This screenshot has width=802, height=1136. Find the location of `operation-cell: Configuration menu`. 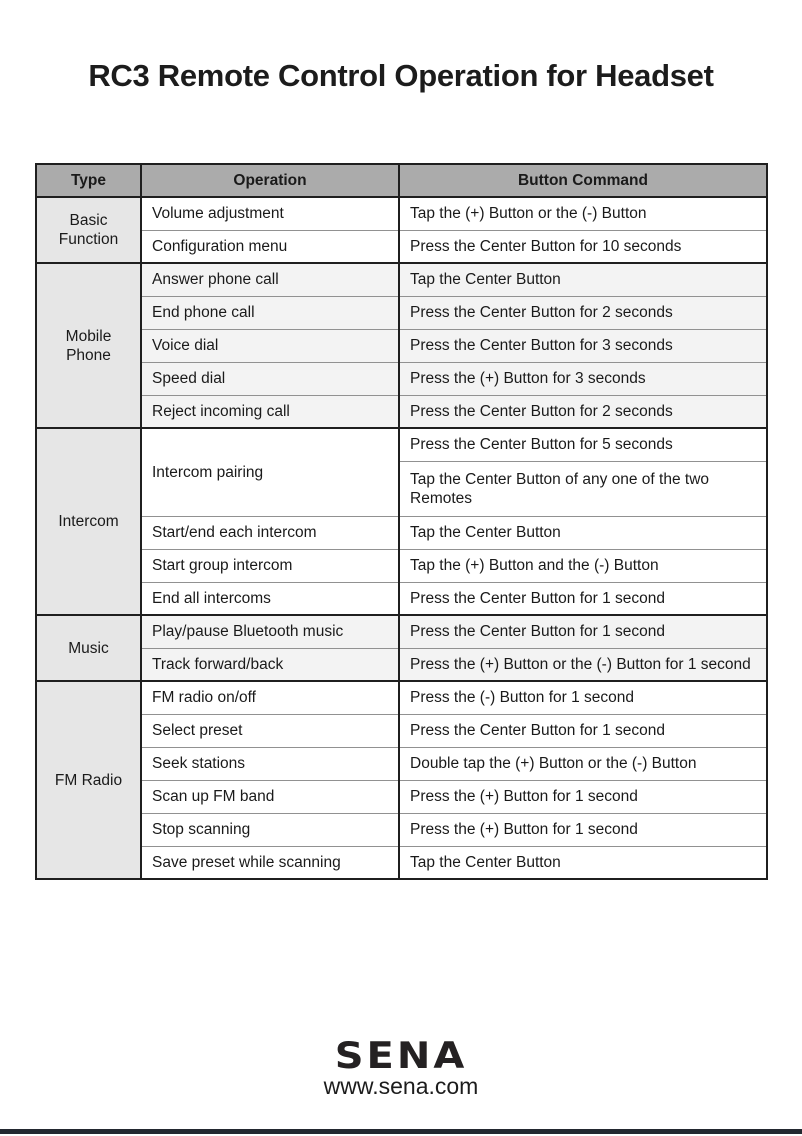

operation-cell: Configuration menu is located at coordinates (270, 246).